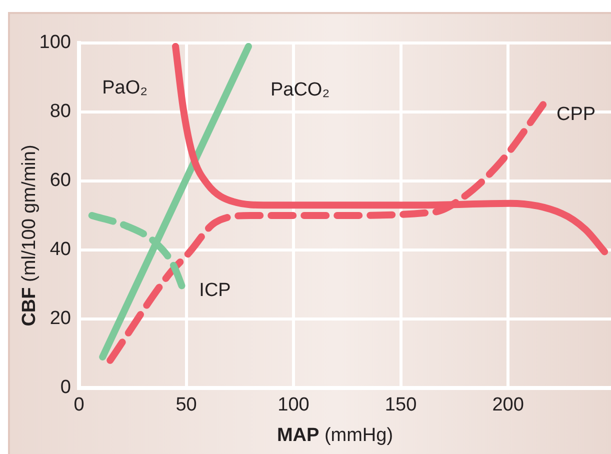 Image resolution: width=611 pixels, height=454 pixels. I want to click on x-tick-label: 200, so click(508, 405).